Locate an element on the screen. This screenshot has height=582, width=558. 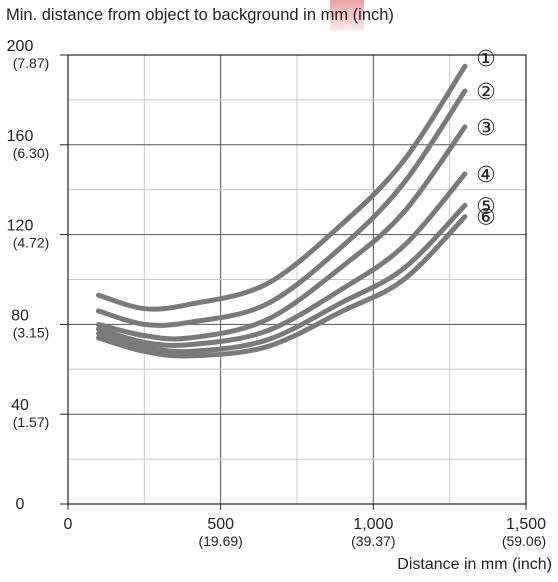
y-tick-label: 0 is located at coordinates (20, 504).